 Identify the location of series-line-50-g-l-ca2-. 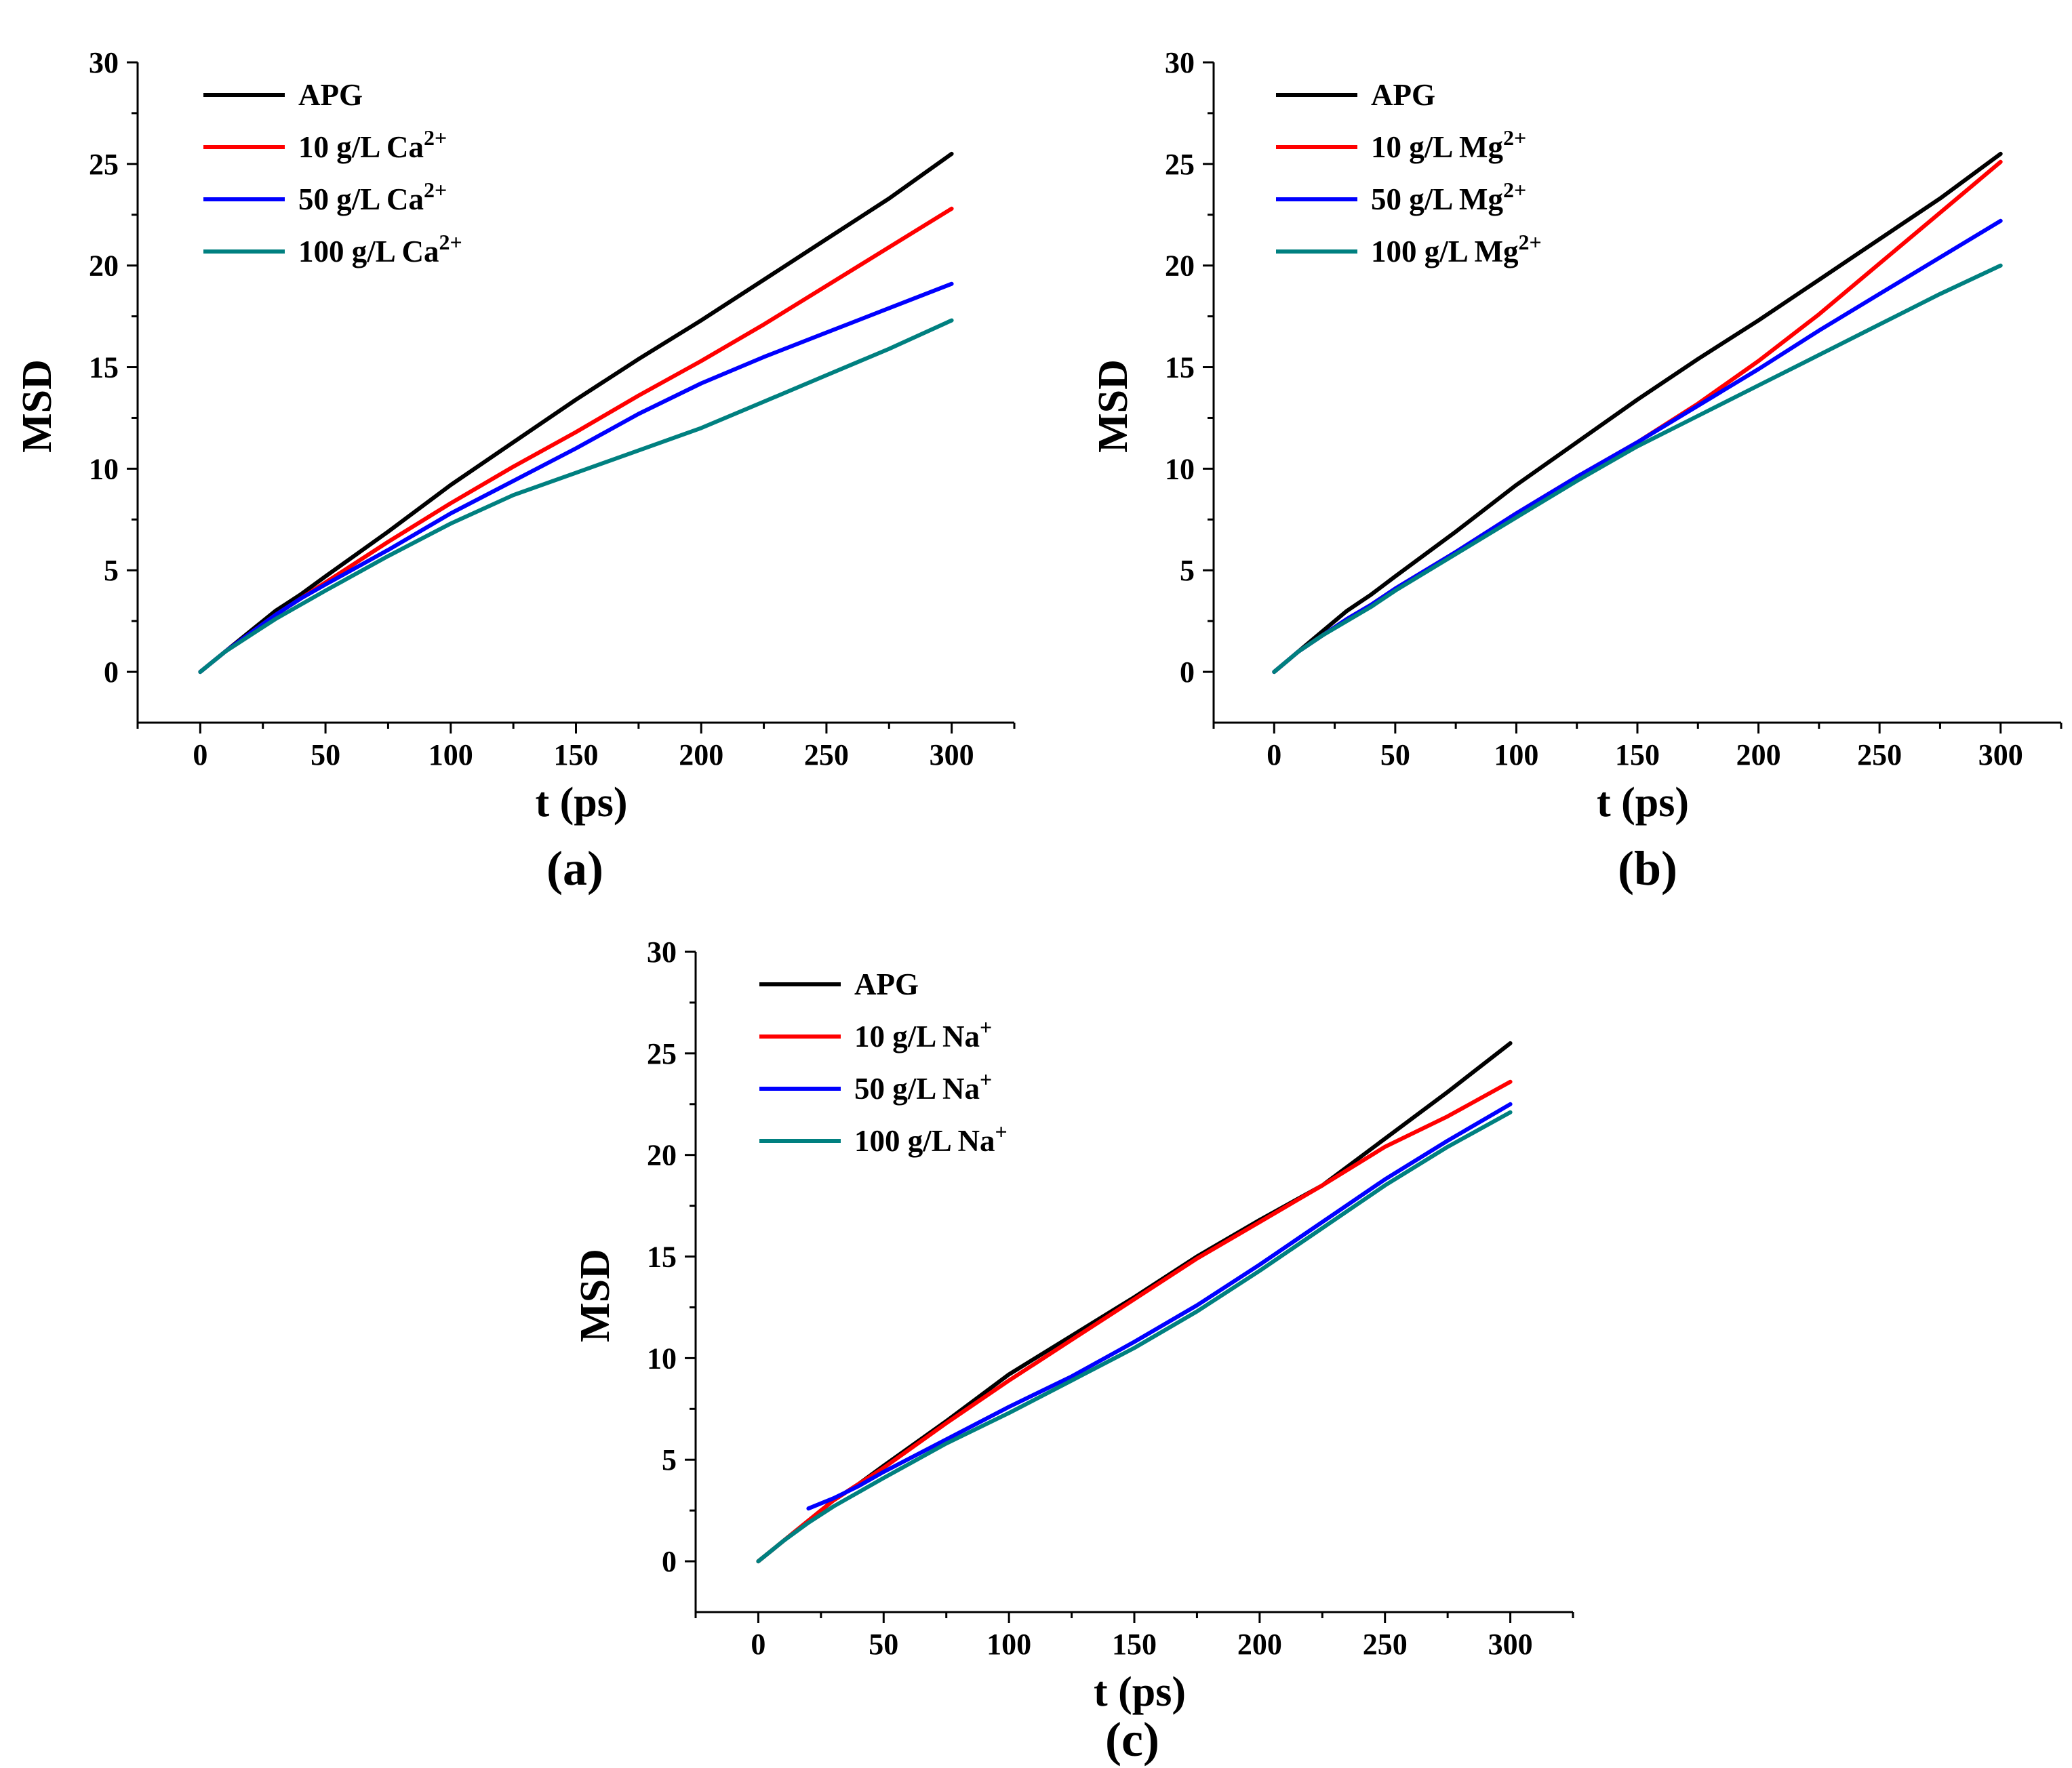
(576, 478).